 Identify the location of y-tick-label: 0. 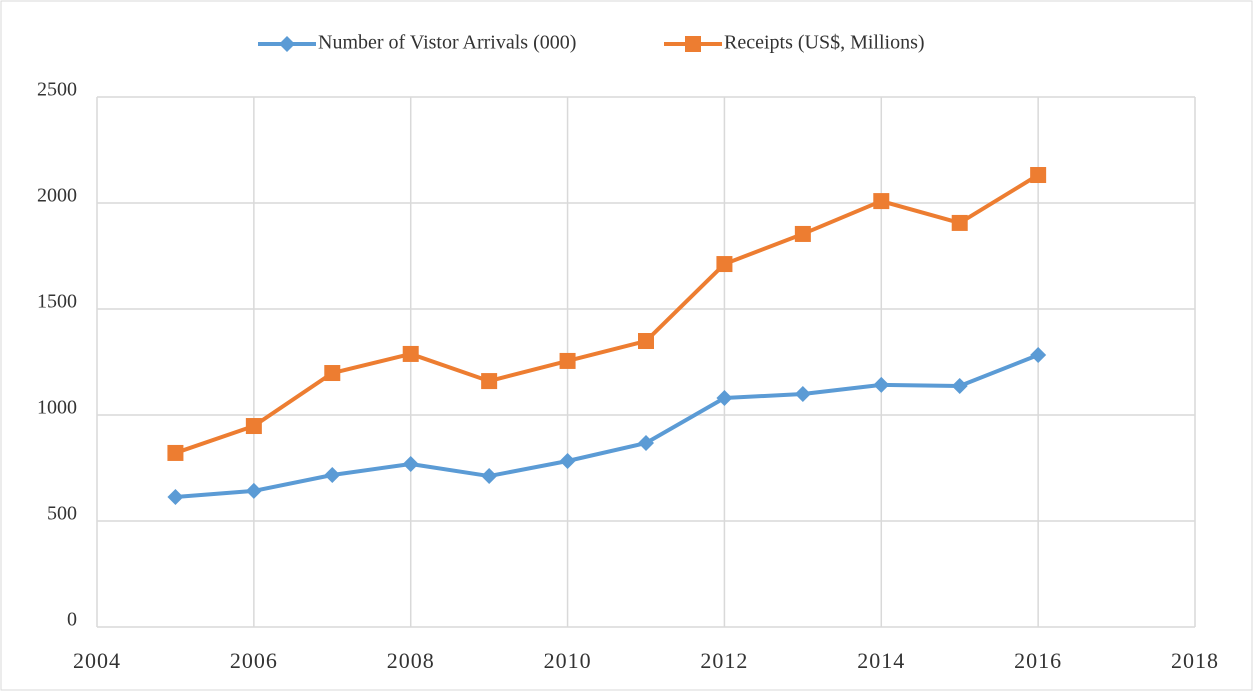
(72, 620).